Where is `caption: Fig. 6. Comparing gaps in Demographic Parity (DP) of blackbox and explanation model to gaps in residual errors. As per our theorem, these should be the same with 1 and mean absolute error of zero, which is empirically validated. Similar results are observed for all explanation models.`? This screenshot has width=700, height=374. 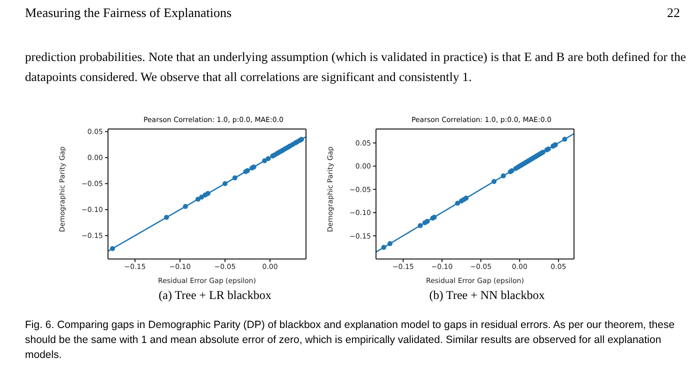 caption: Fig. 6. Comparing gaps in Demographic Parity (DP) of blackbox and explanation model to gaps in residual errors. As per our theorem, these should be the same with 1 and mean absolute error of zero, which is empirically validated. Similar results are observed for all explanation models. is located at coordinates (350, 340).